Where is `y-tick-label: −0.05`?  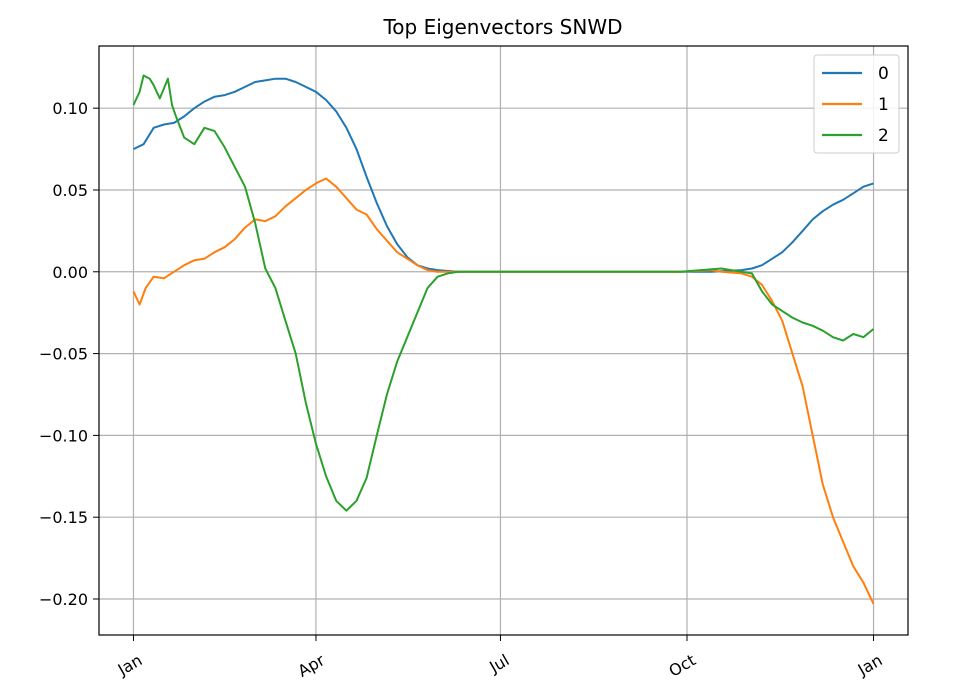 y-tick-label: −0.05 is located at coordinates (63, 354).